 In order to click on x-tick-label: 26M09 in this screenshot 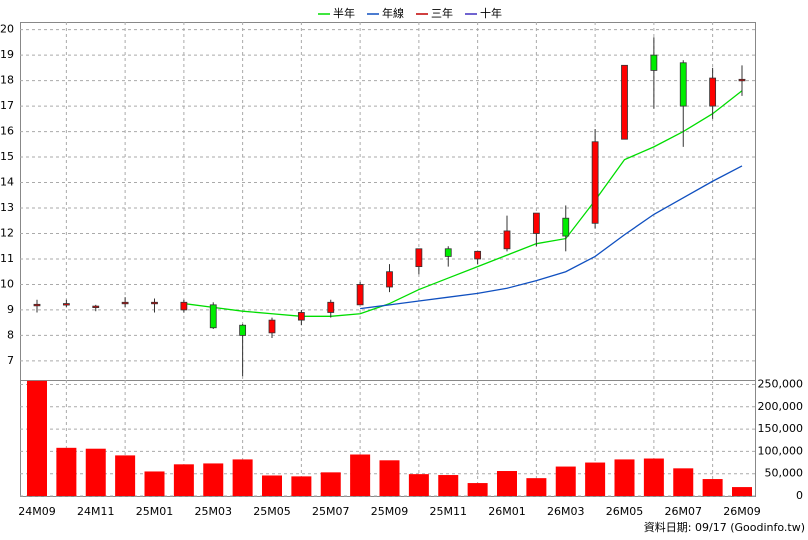, I will do `click(742, 511)`.